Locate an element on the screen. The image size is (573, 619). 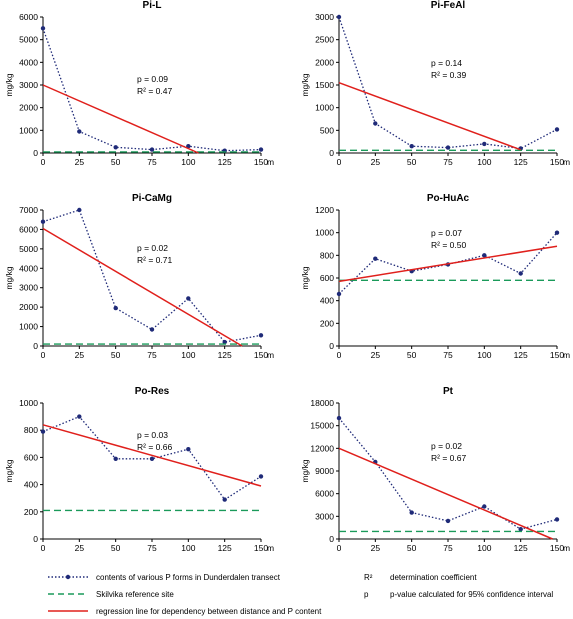
data-line is located at coordinates (448, 473).